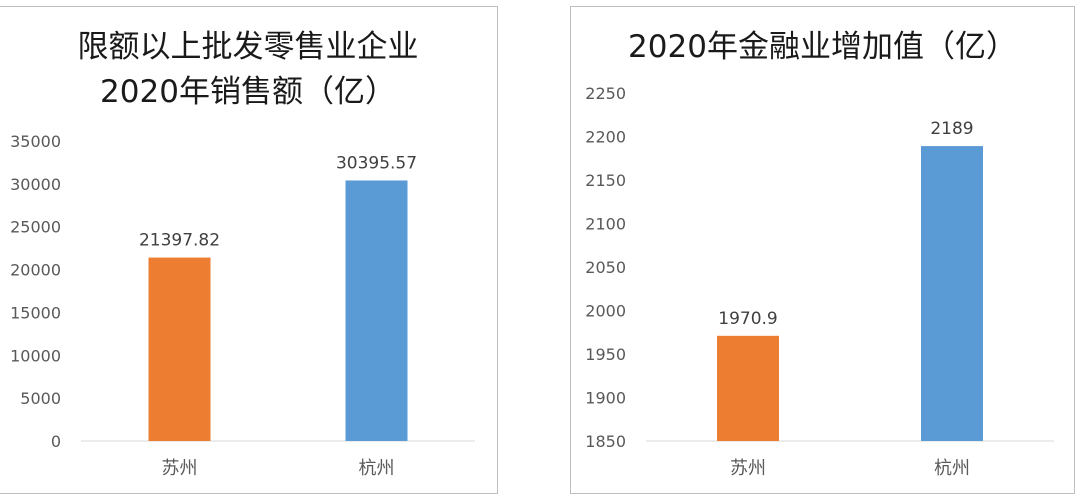 Image resolution: width=1080 pixels, height=503 pixels. Describe the element at coordinates (605, 224) in the screenshot. I see `y-tick-label: 2100` at that location.